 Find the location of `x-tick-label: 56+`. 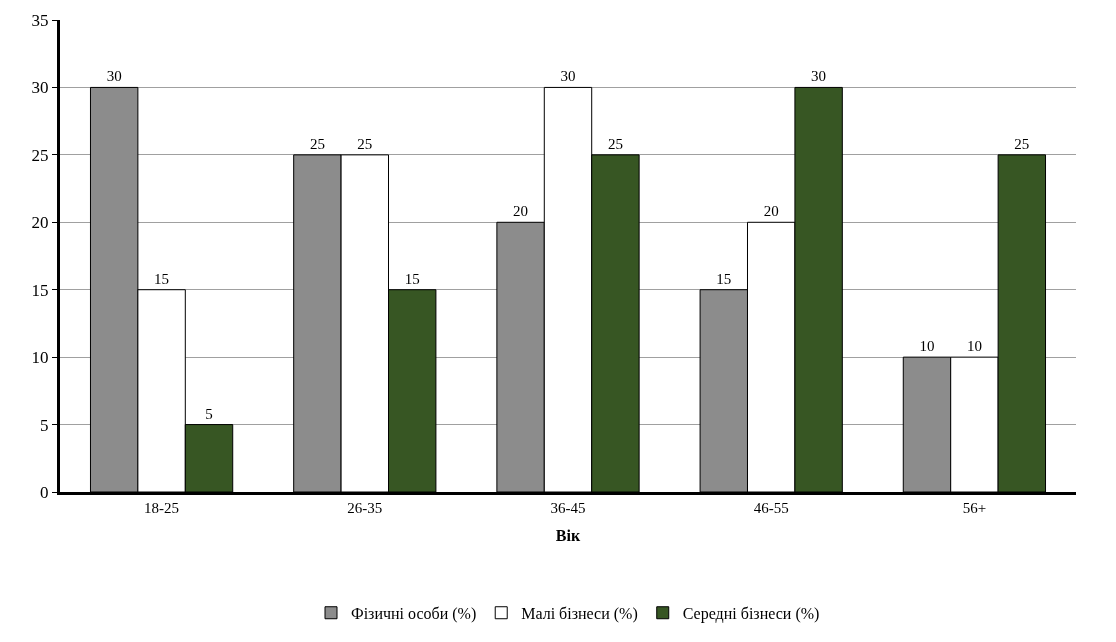

x-tick-label: 56+ is located at coordinates (974, 508).